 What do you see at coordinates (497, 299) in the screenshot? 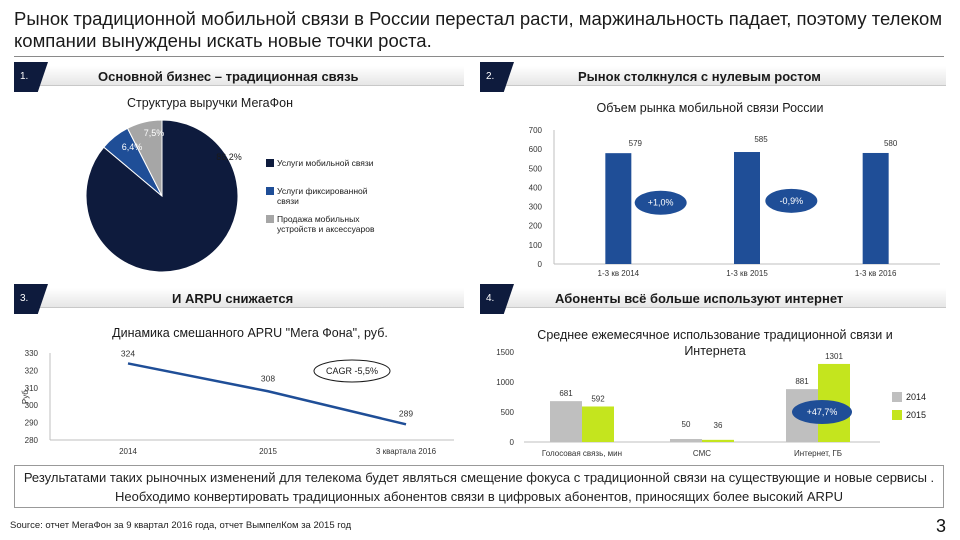
I see `section-4-badge: 4.` at bounding box center [497, 299].